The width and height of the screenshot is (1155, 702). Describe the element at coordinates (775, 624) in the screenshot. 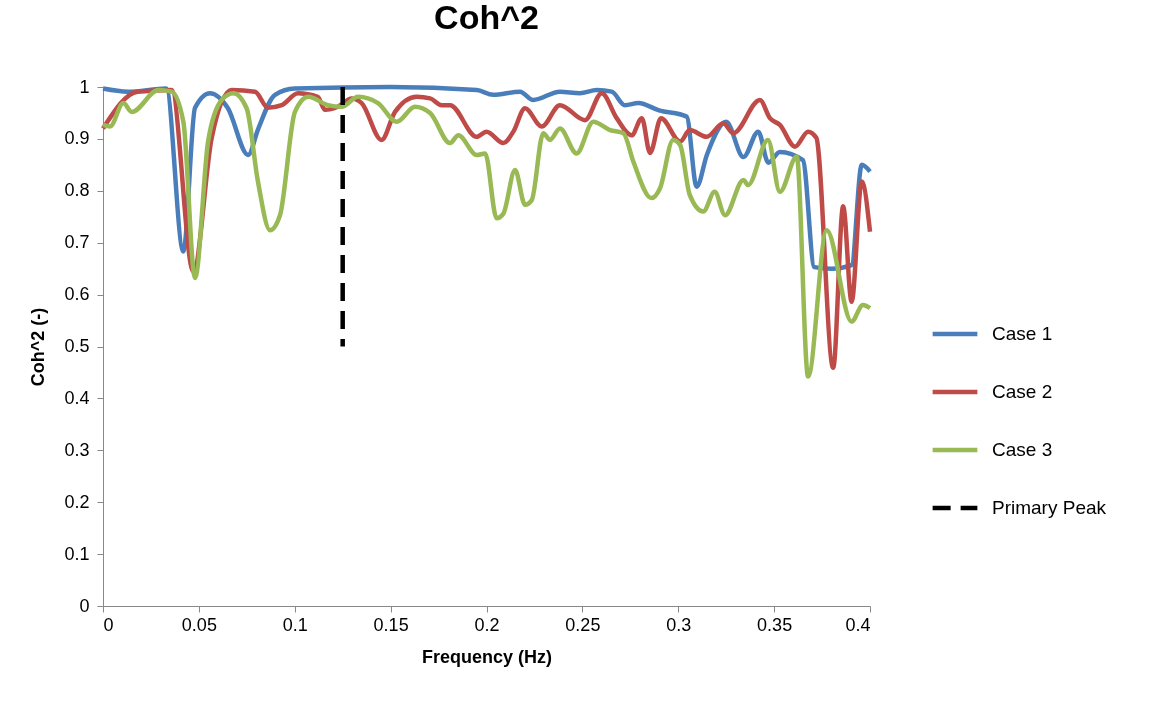

I see `x-tick-label: 0.35` at that location.